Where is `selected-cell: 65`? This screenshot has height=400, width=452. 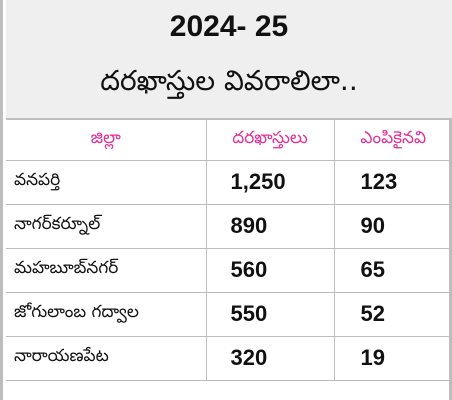 selected-cell: 65 is located at coordinates (392, 270).